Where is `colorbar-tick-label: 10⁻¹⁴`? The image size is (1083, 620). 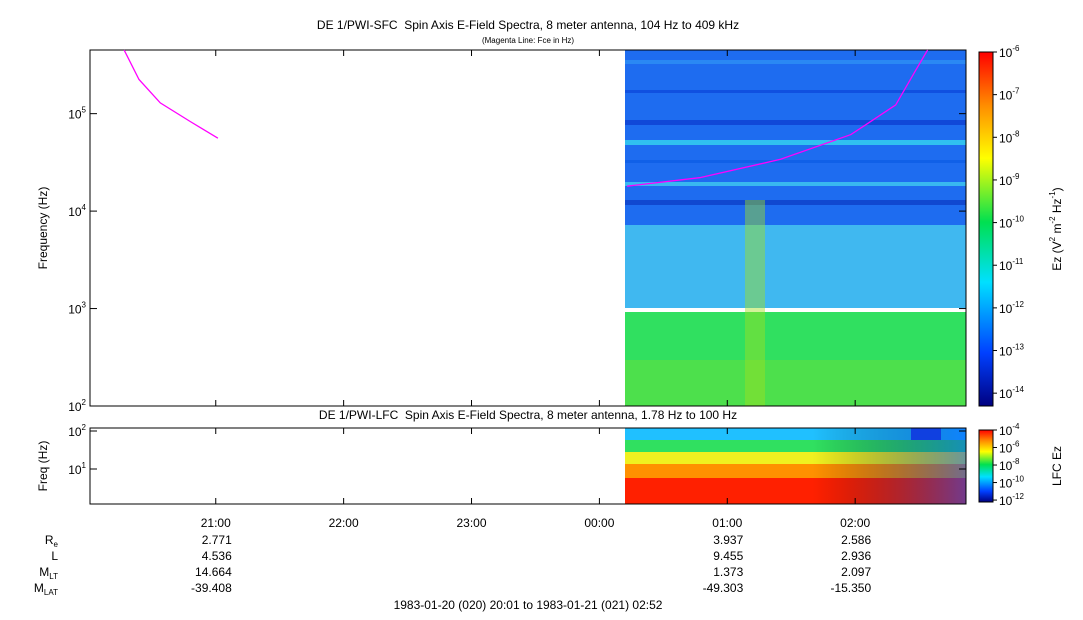
colorbar-tick-label: 10⁻¹⁴ is located at coordinates (1011, 393).